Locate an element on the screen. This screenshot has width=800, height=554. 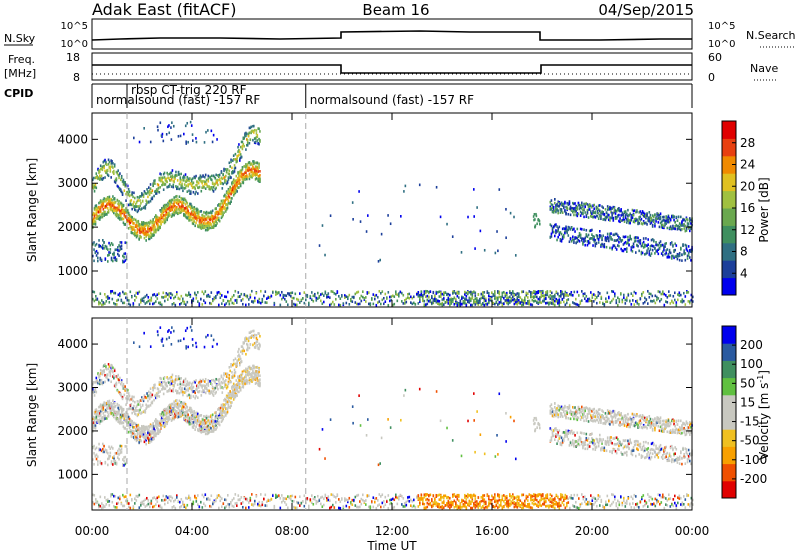
y-tick-label: 4000 is located at coordinates (72, 139).